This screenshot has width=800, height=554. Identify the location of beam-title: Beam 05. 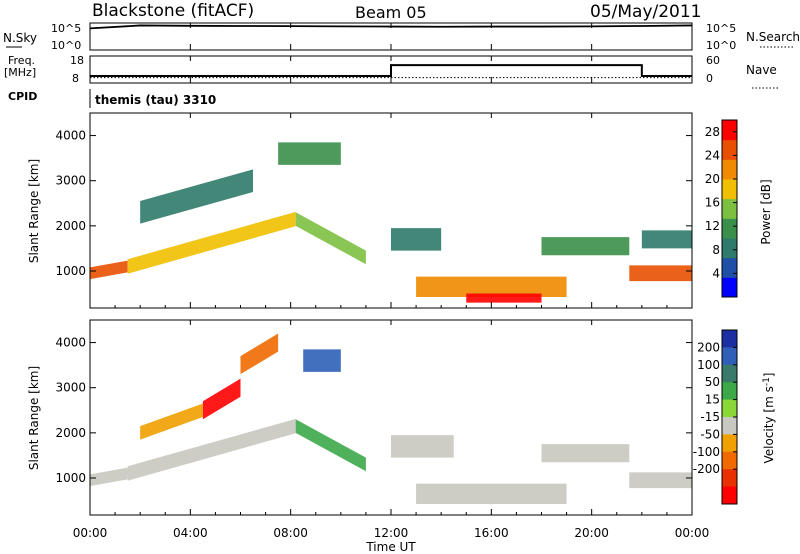
(391, 12).